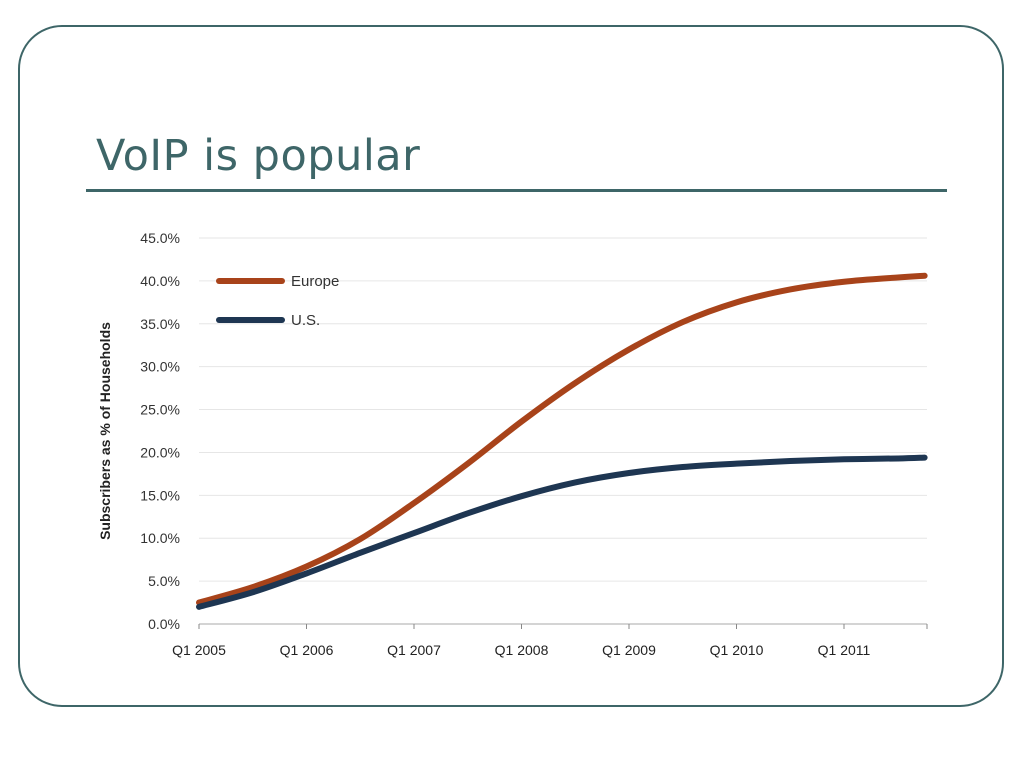 The height and width of the screenshot is (768, 1024). I want to click on y-tick-label: 5.0%, so click(164, 581).